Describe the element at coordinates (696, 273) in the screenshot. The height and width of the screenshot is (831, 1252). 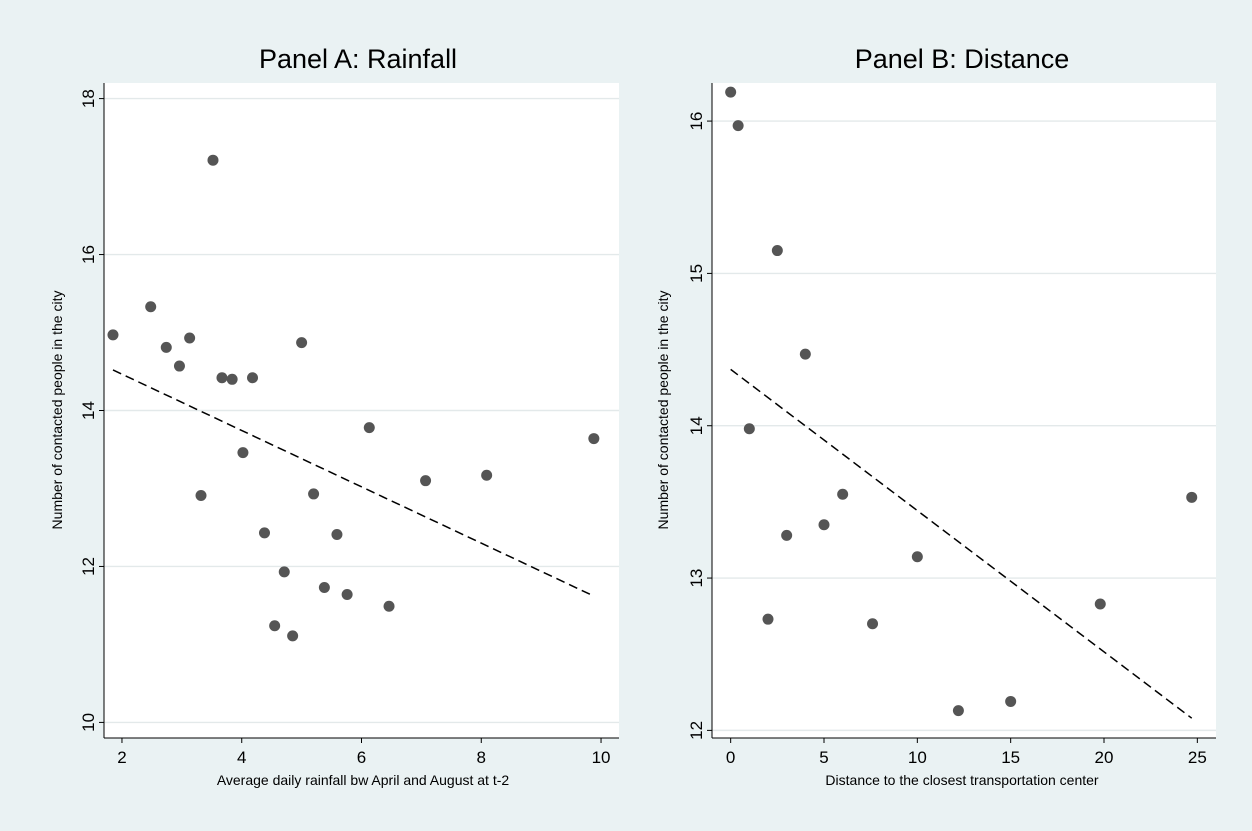
I see `panel-b-y-tick-label: 15` at that location.